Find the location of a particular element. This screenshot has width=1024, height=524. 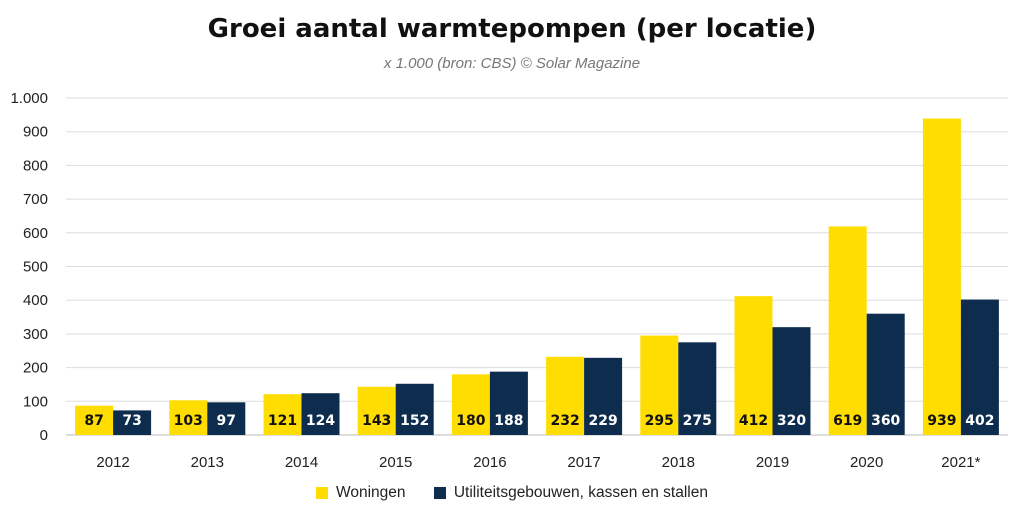

chart-title: Groei aantal warmtepompen (per locatie) is located at coordinates (512, 29).